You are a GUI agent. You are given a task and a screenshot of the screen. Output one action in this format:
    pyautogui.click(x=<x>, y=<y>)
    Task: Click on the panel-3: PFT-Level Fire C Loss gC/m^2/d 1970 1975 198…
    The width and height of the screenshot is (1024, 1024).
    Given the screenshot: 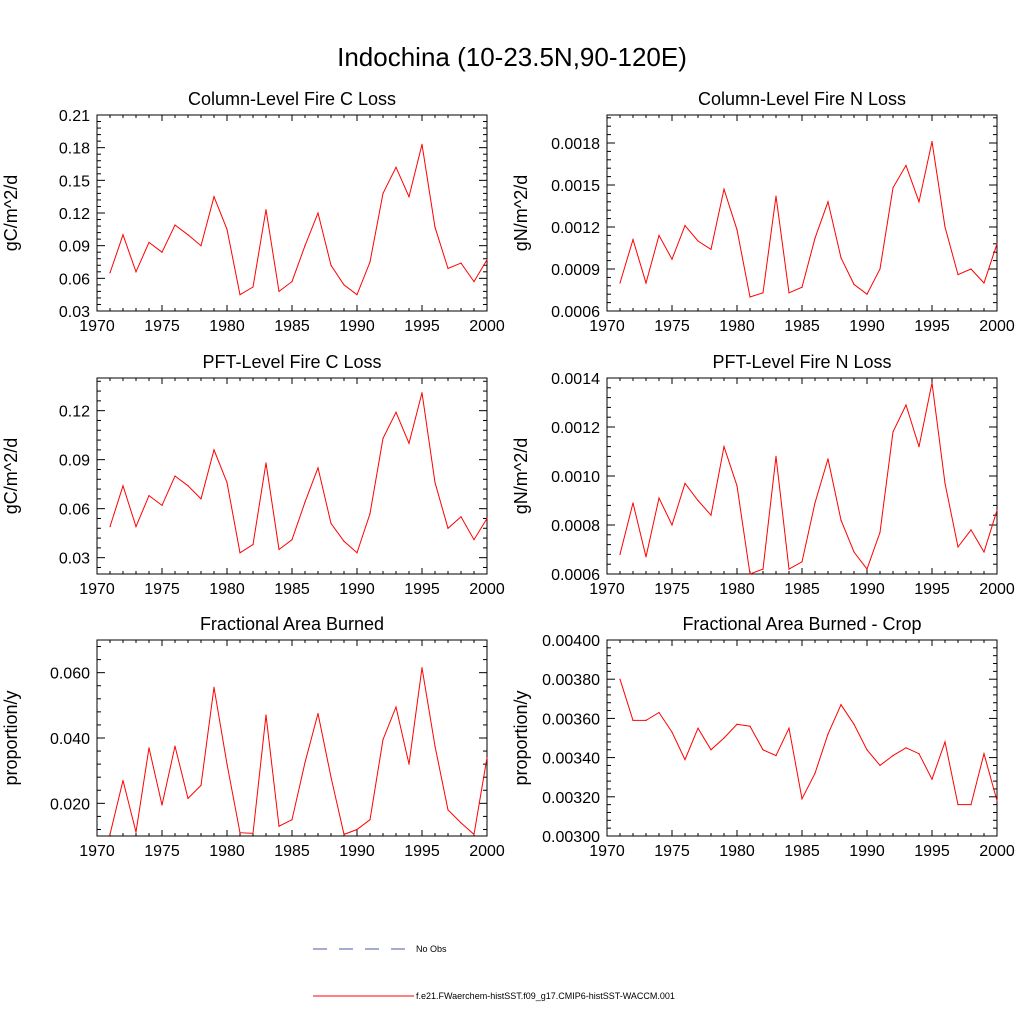 What is the action you would take?
    pyautogui.click(x=253, y=475)
    